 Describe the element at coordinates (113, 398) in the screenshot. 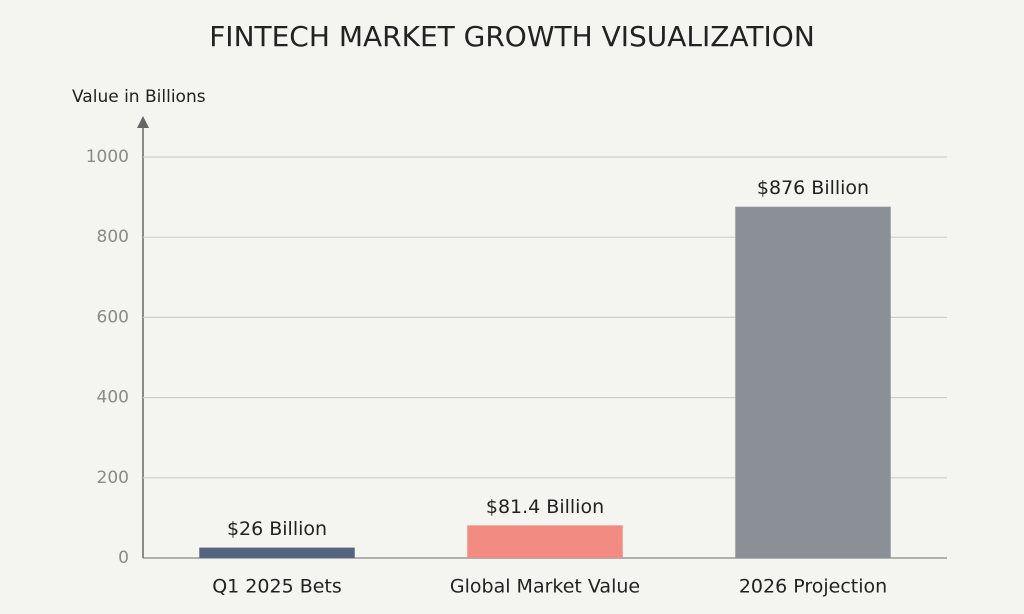

I see `y-tick-label: 400` at that location.